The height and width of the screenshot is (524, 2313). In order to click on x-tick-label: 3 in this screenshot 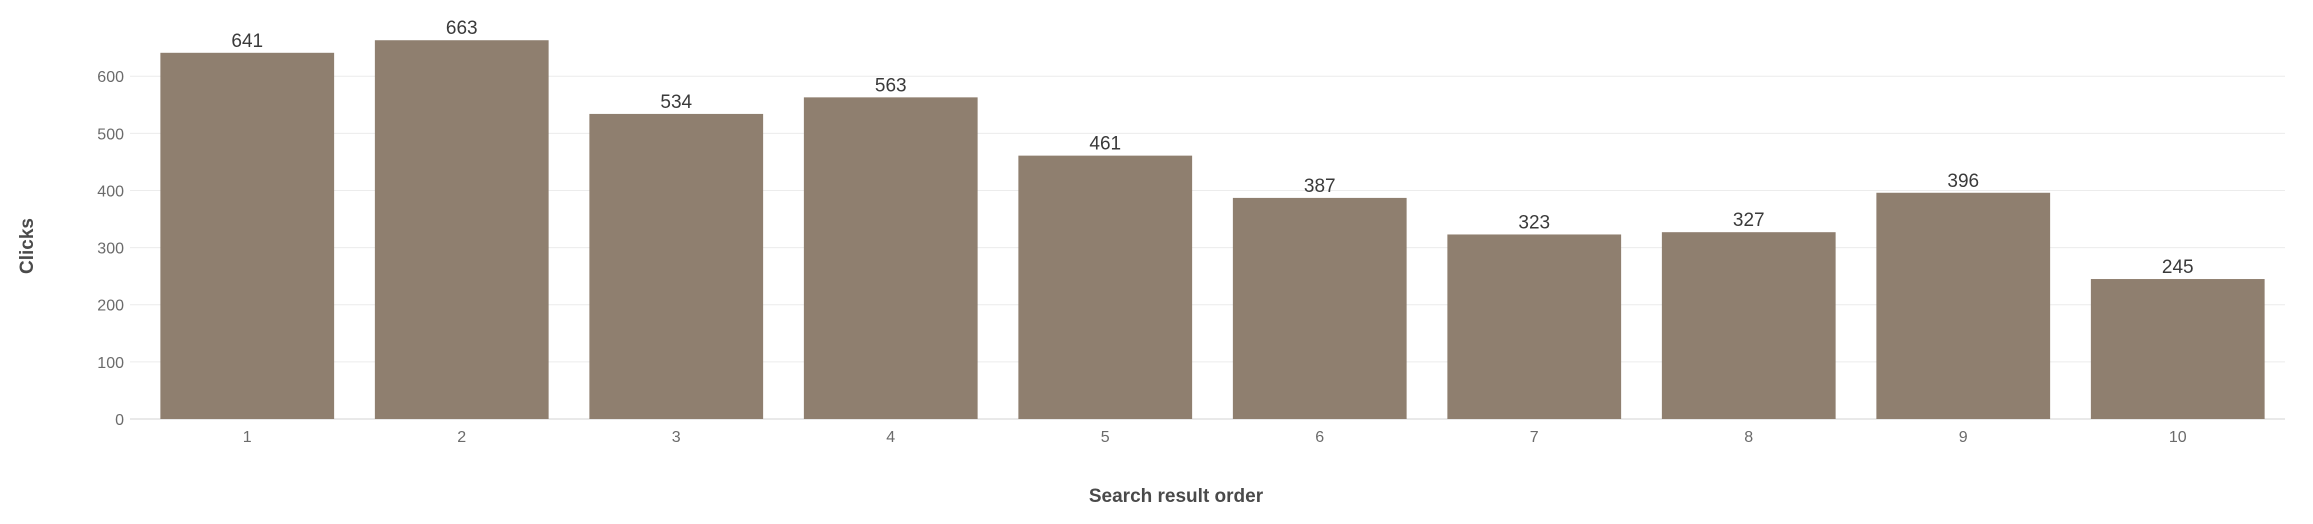, I will do `click(676, 437)`.